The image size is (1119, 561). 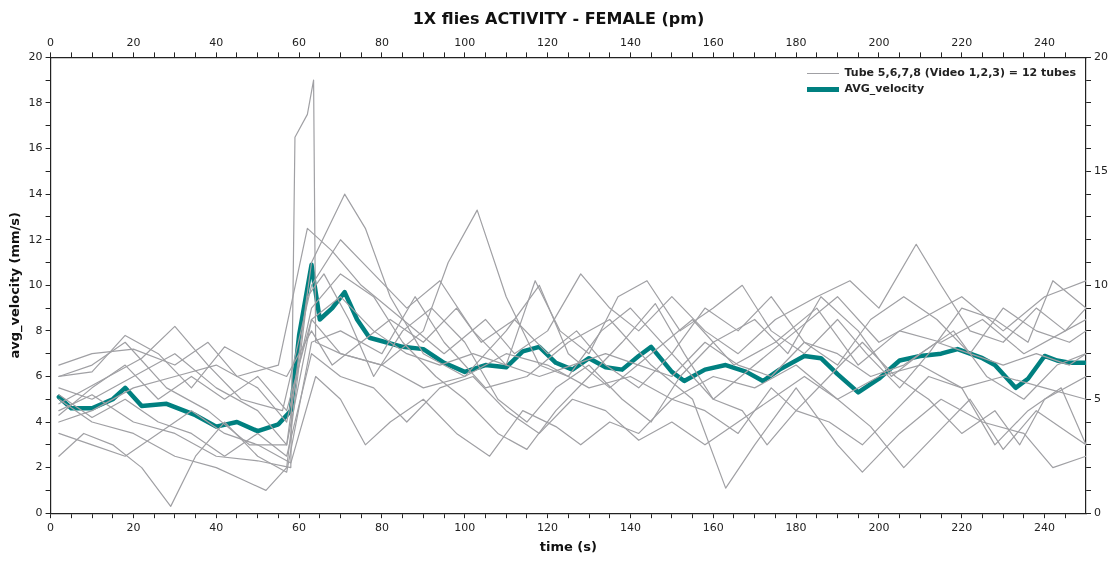 What do you see at coordinates (962, 42) in the screenshot?
I see `x2-tick-label: 220` at bounding box center [962, 42].